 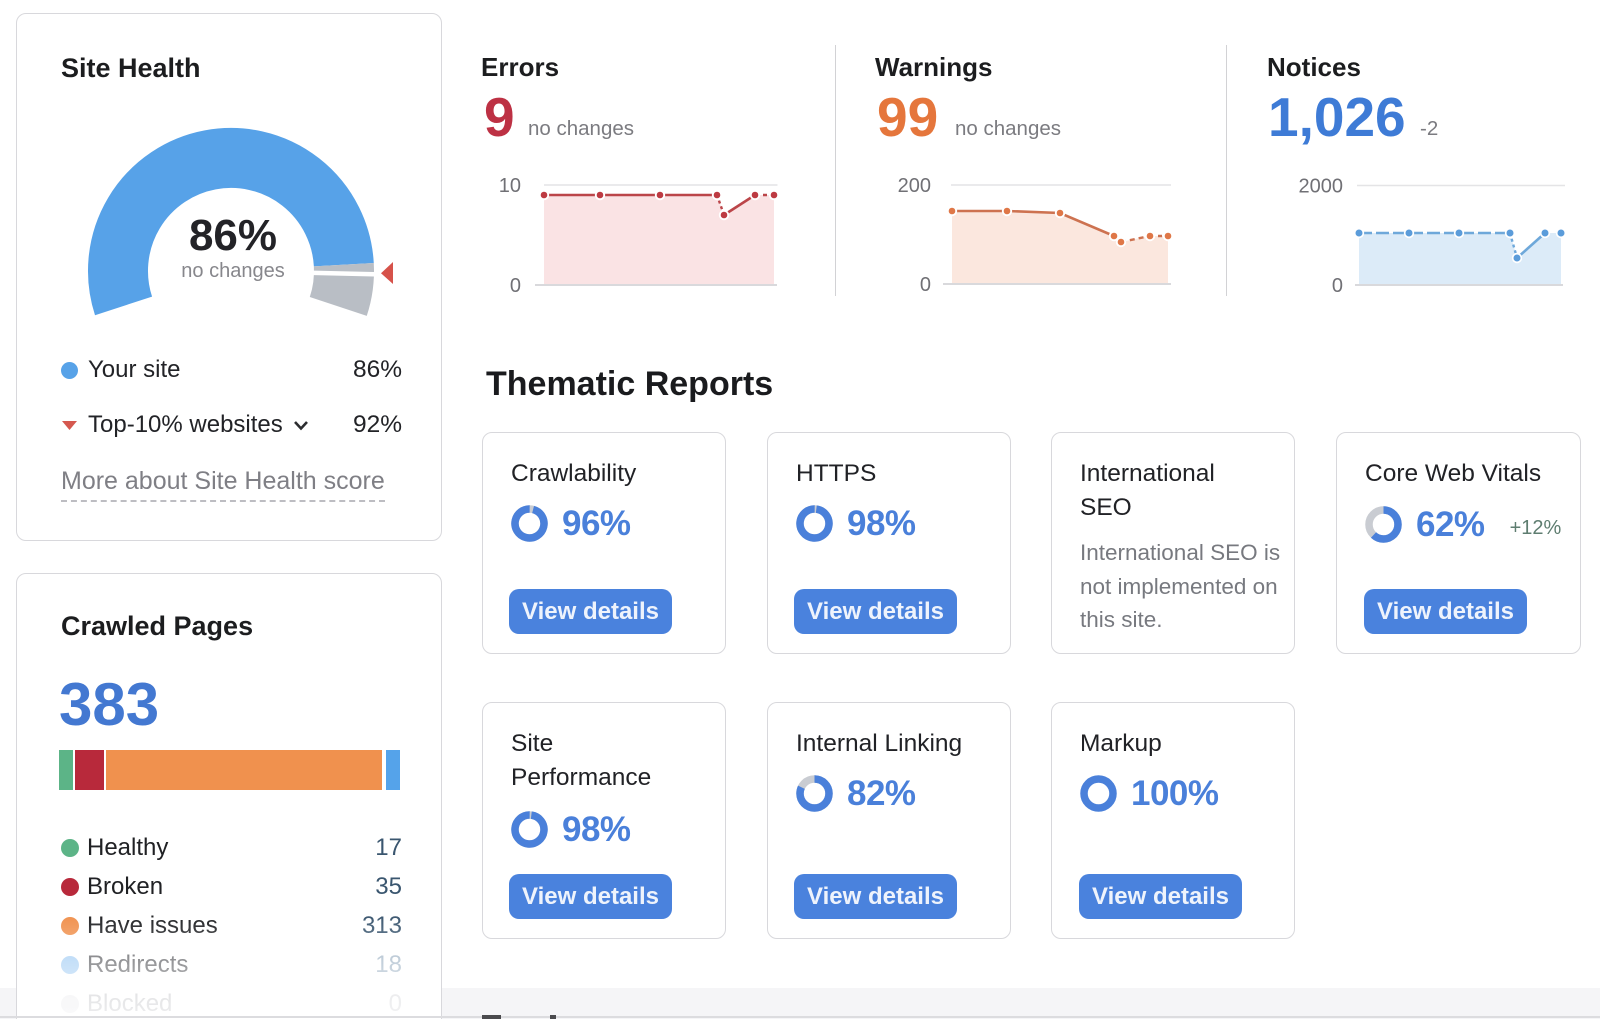 I want to click on svg-text: 10, so click(x=510, y=186).